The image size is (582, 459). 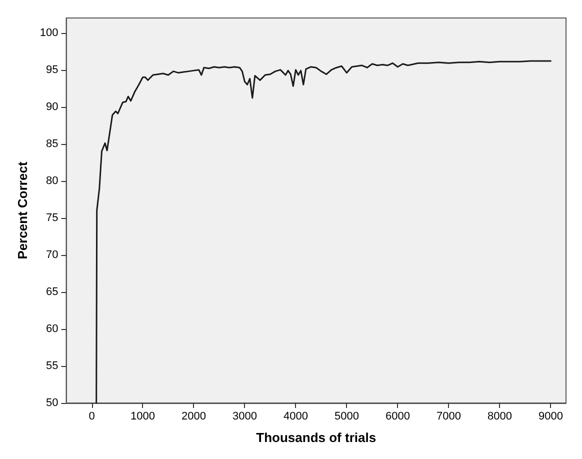 I want to click on y-tick-label: 100, so click(x=49, y=32).